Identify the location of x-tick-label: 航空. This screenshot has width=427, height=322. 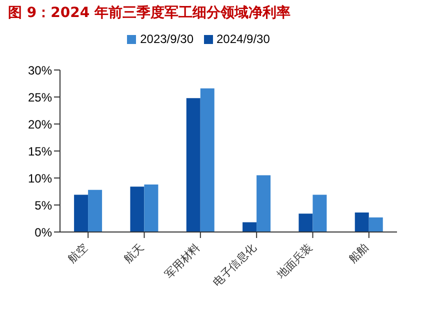
(77, 253).